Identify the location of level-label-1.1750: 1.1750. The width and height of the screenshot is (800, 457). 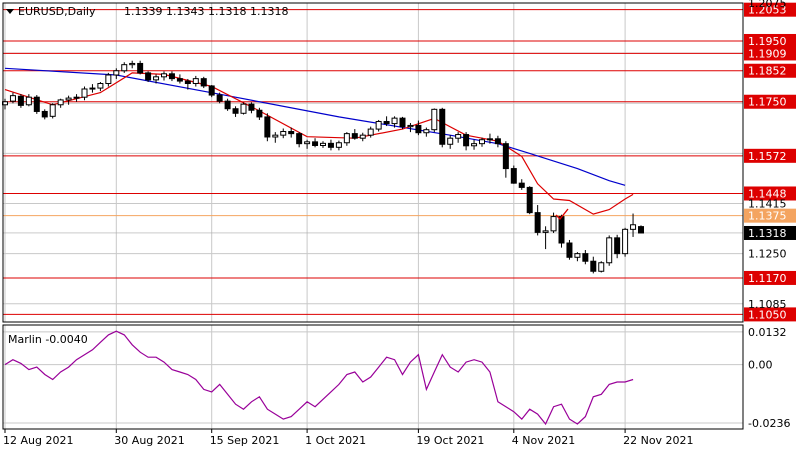
(767, 102).